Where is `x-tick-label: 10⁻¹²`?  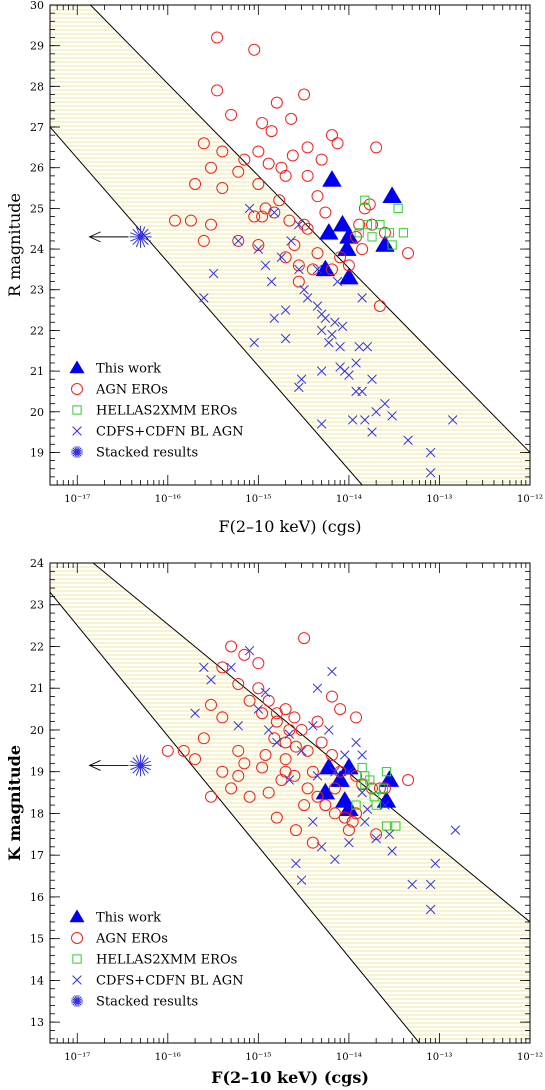
x-tick-label: 10⁻¹² is located at coordinates (530, 1057).